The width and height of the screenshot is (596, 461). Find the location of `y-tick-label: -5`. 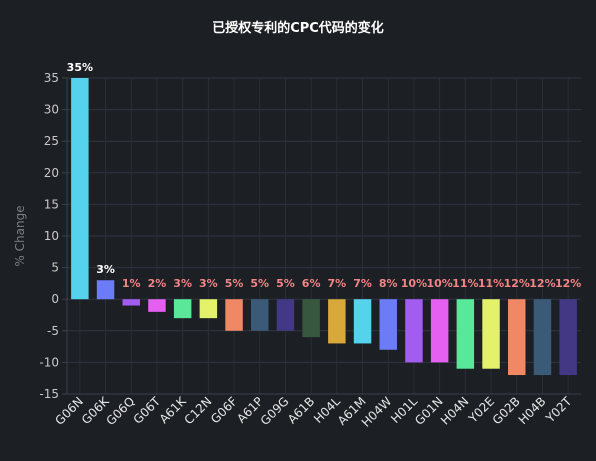

y-tick-label: -5 is located at coordinates (53, 331).